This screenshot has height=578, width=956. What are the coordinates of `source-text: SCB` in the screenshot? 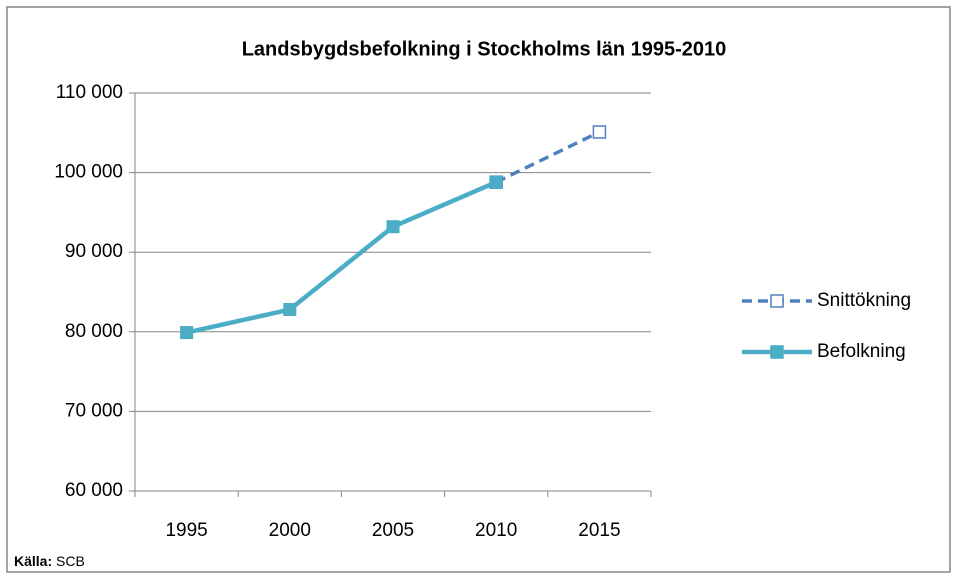 It's located at (70, 561).